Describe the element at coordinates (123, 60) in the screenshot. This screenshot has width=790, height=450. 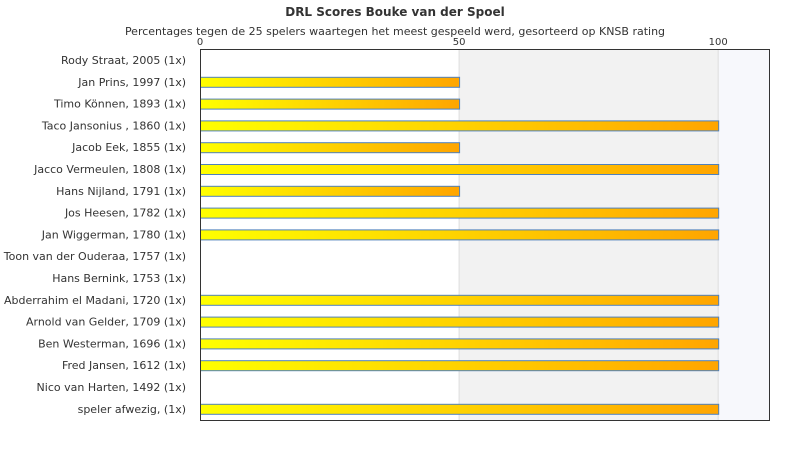
I see `category-label: Rody Straat, 2005 (1x)` at that location.